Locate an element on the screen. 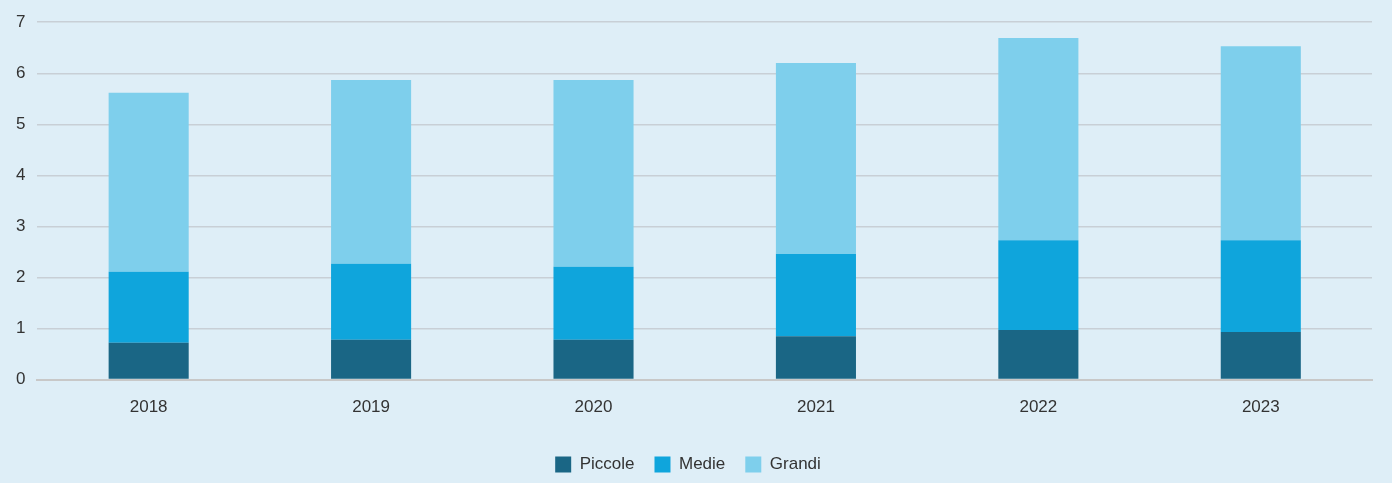 This screenshot has height=483, width=1392. legend-label: Medie is located at coordinates (702, 464).